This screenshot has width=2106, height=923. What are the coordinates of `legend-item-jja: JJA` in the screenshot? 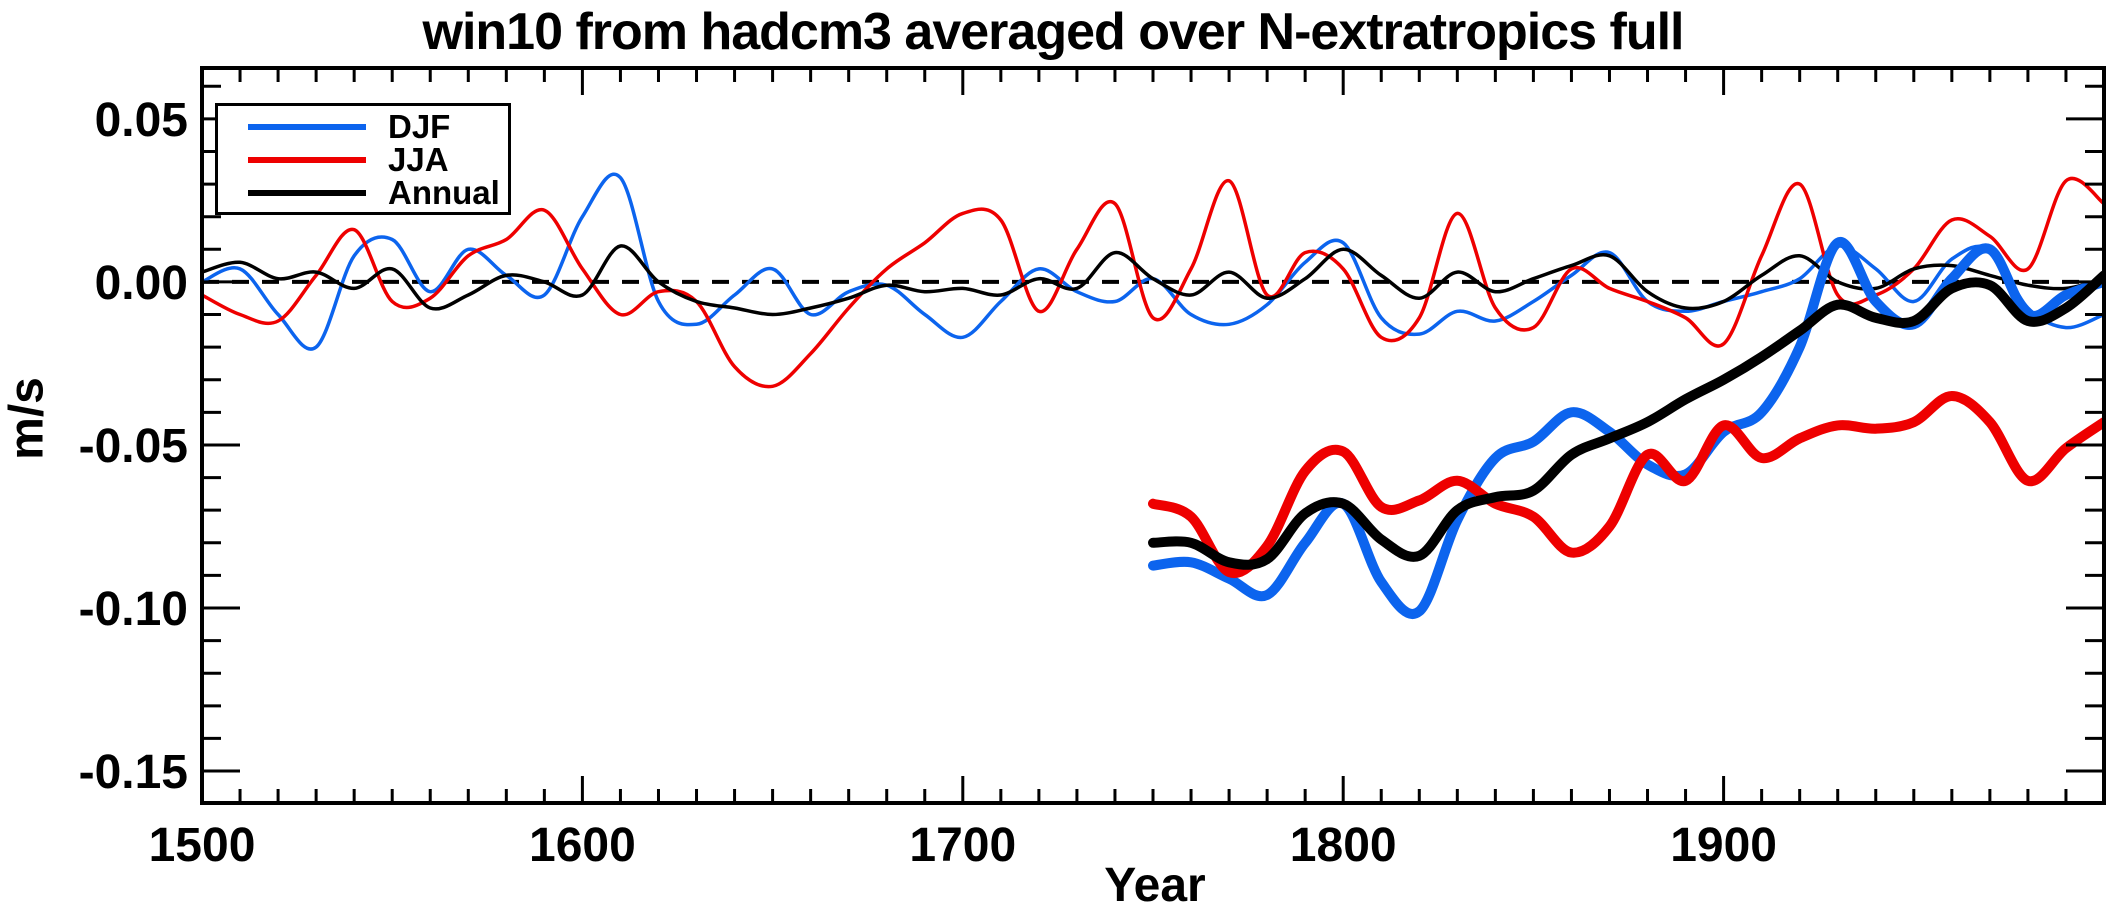 It's located at (378, 159).